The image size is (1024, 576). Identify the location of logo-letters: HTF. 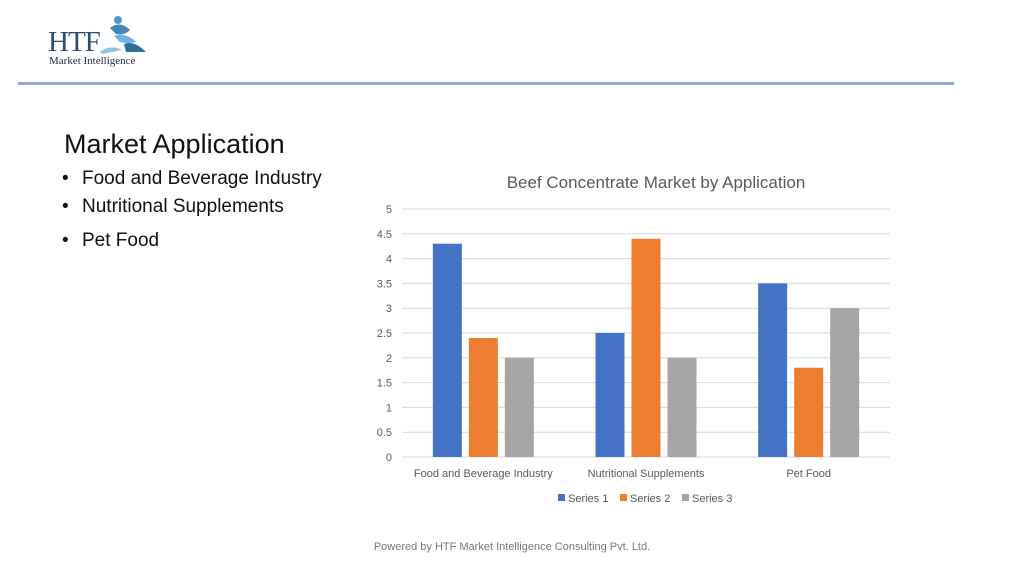
(74, 42).